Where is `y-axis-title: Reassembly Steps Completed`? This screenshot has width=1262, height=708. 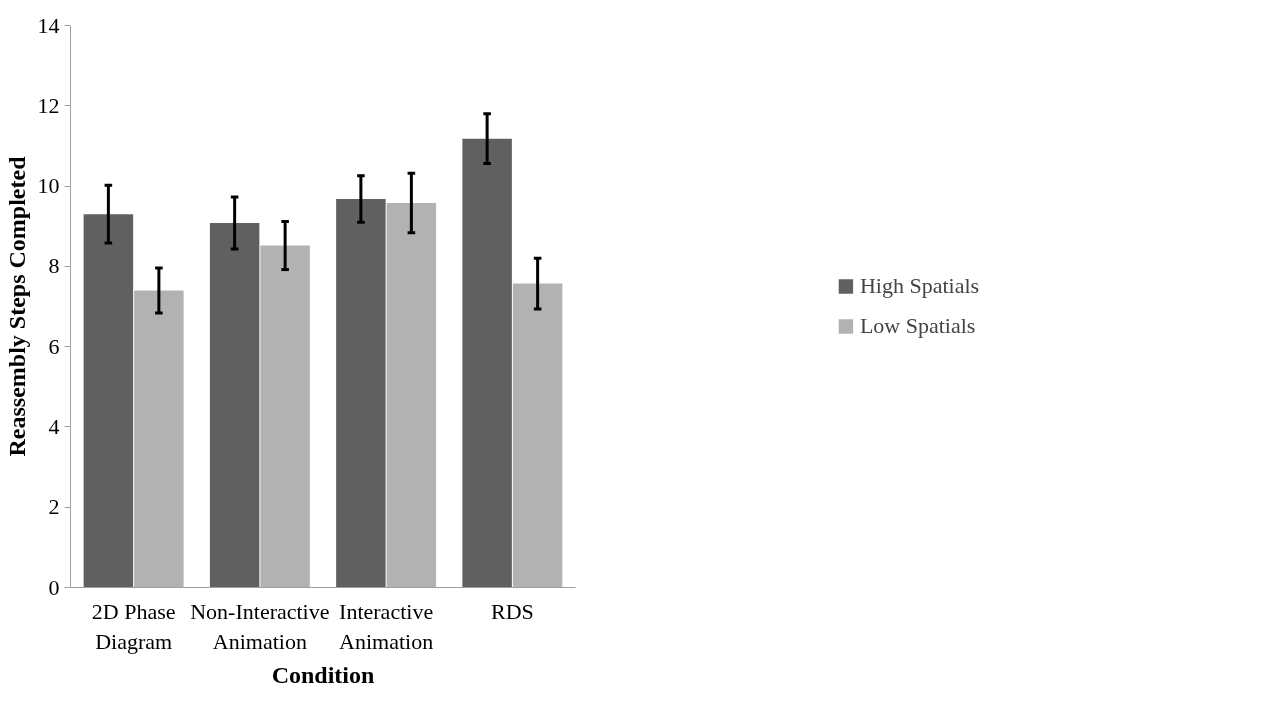 y-axis-title: Reassembly Steps Completed is located at coordinates (16, 306).